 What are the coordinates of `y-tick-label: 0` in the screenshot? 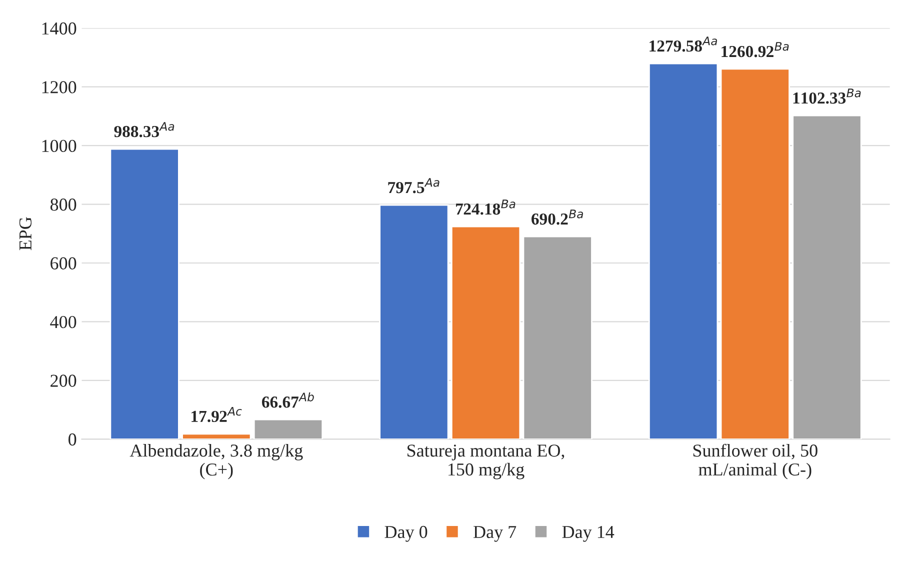 It's located at (72, 439).